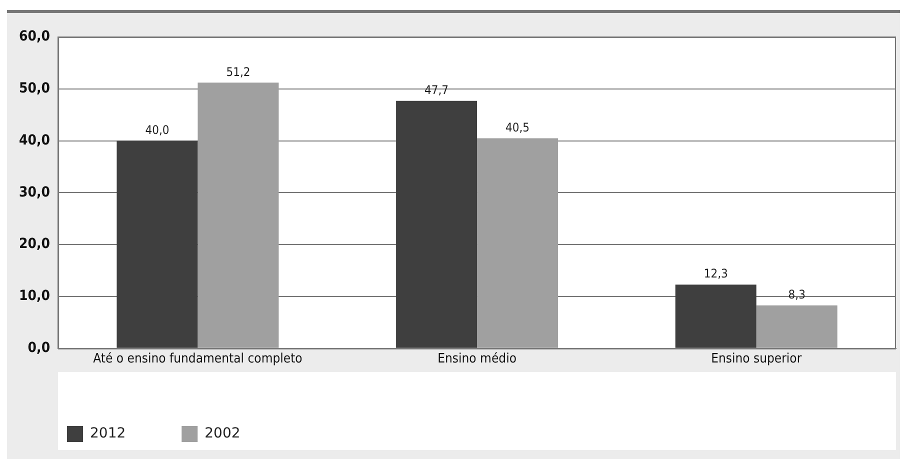 The width and height of the screenshot is (905, 459). What do you see at coordinates (222, 434) in the screenshot?
I see `legend-label: 2002` at bounding box center [222, 434].